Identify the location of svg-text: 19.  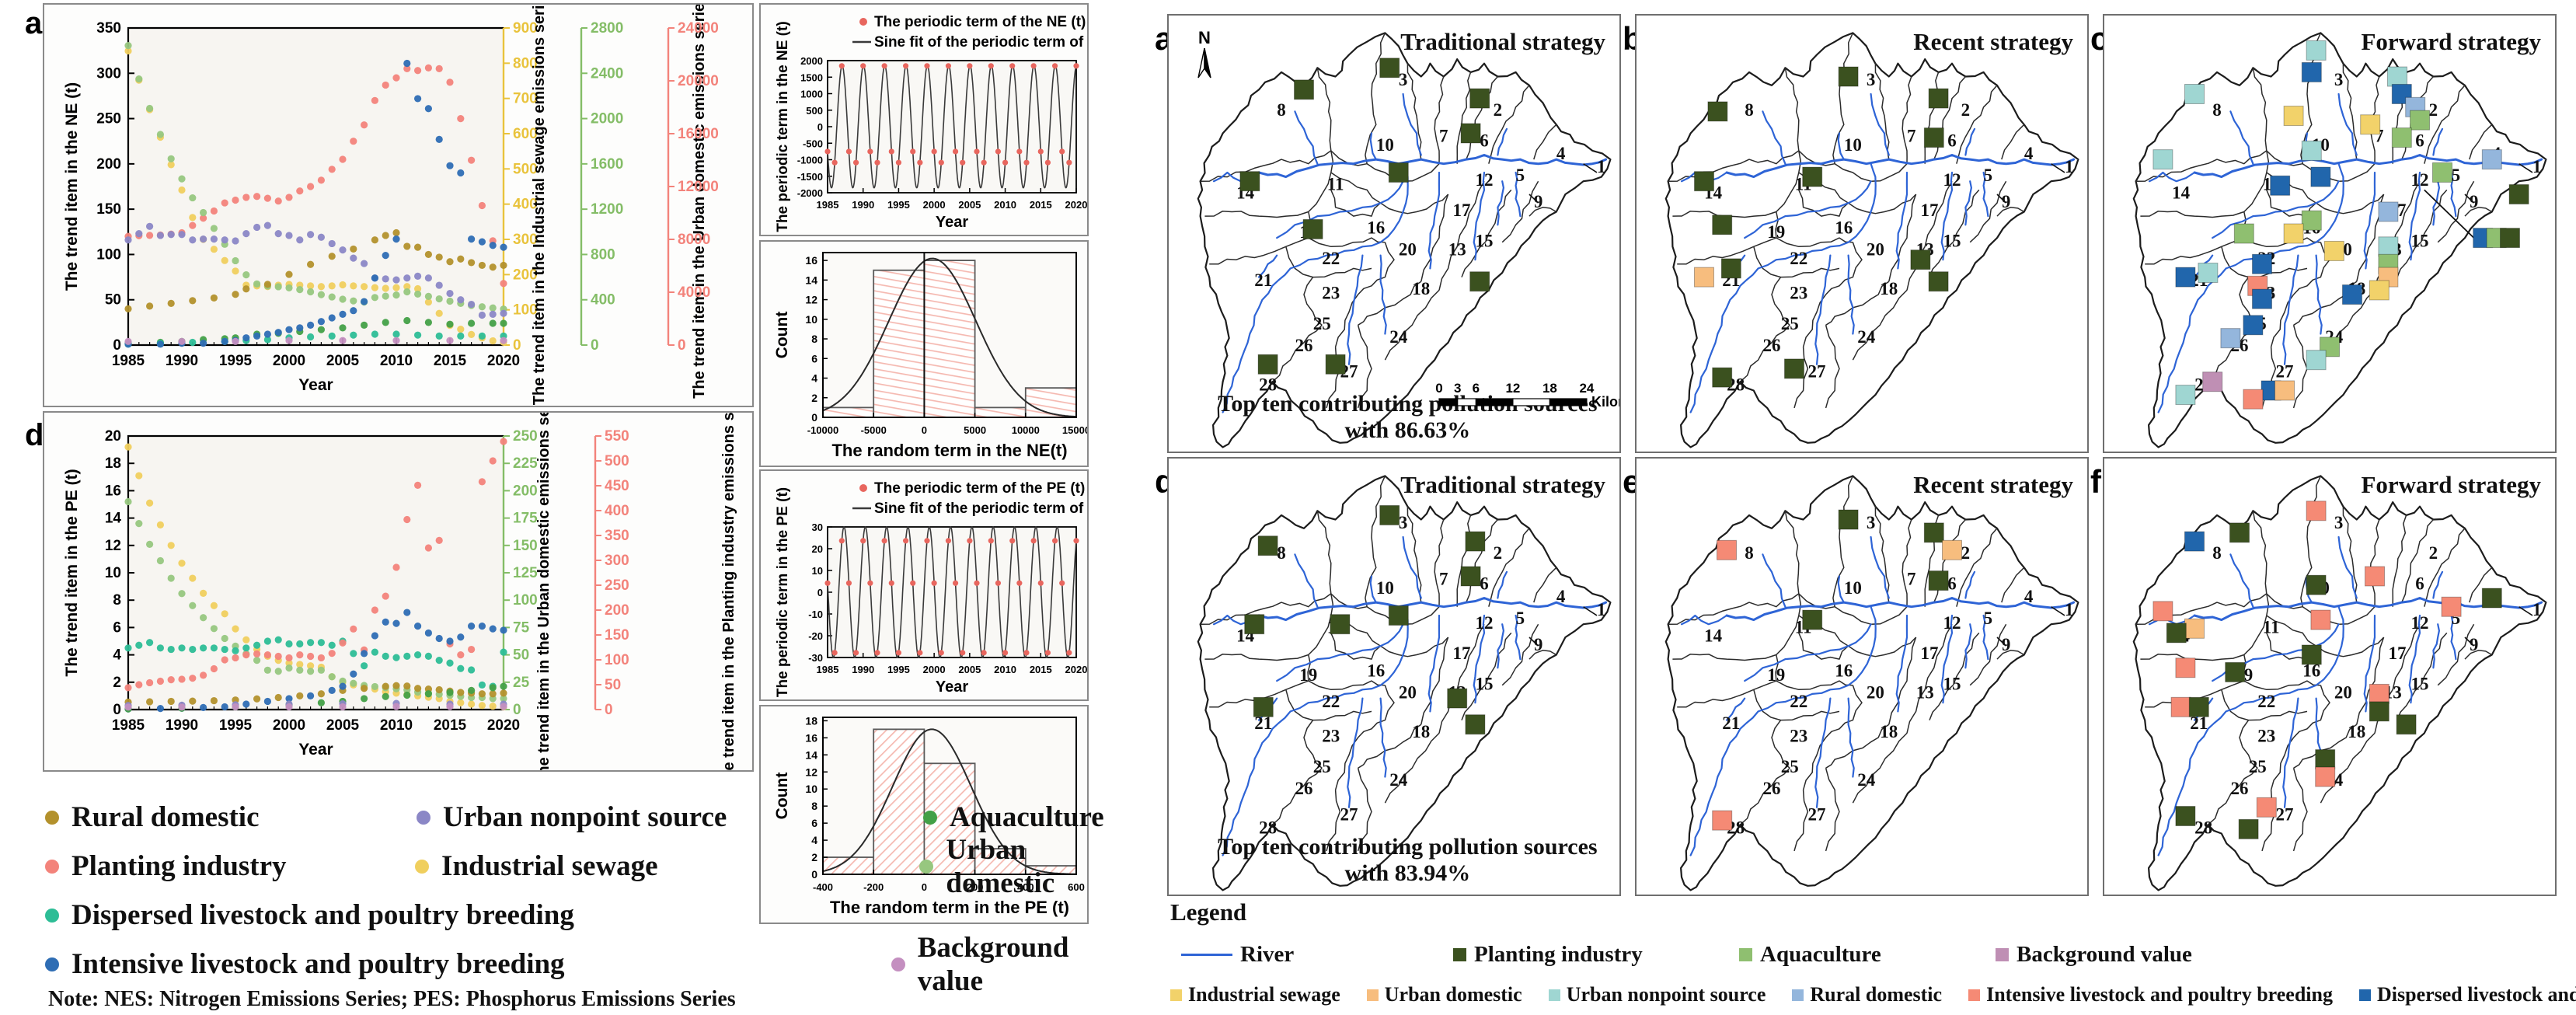
(1776, 232).